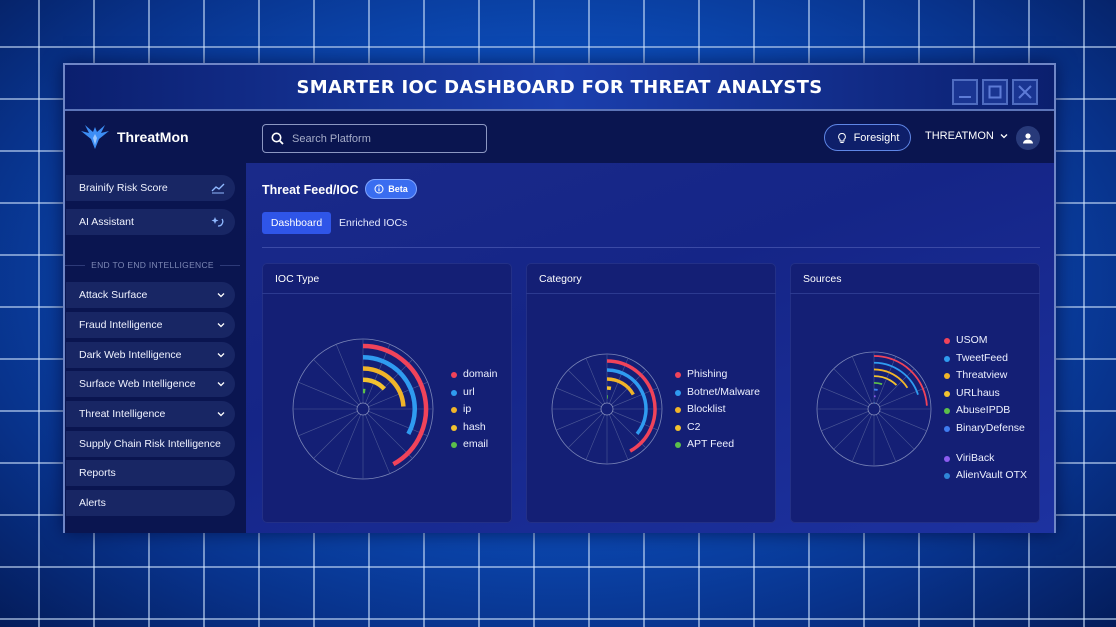 This screenshot has height=627, width=1116. I want to click on legend-item: Phishing, so click(717, 377).